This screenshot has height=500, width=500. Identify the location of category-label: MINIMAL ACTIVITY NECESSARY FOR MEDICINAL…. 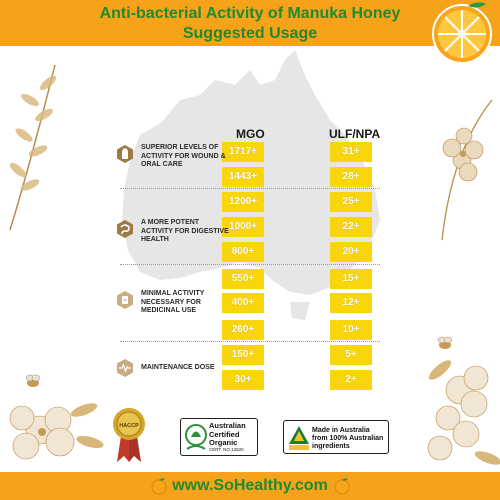
(173, 302).